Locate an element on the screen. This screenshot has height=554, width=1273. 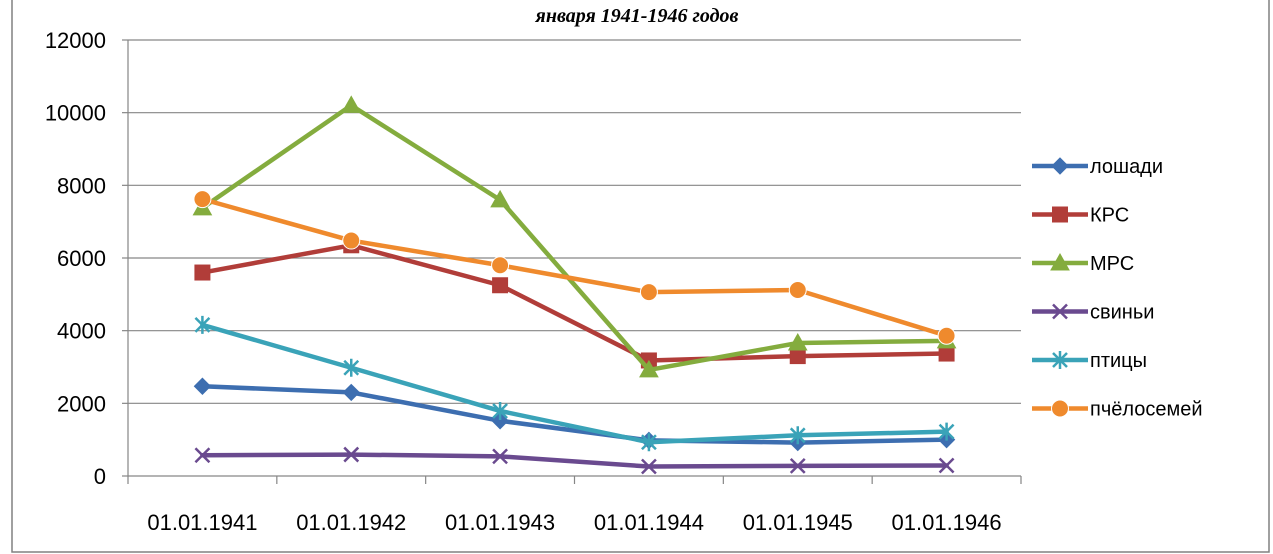
x-tick-label: 01.01.1945 is located at coordinates (798, 522).